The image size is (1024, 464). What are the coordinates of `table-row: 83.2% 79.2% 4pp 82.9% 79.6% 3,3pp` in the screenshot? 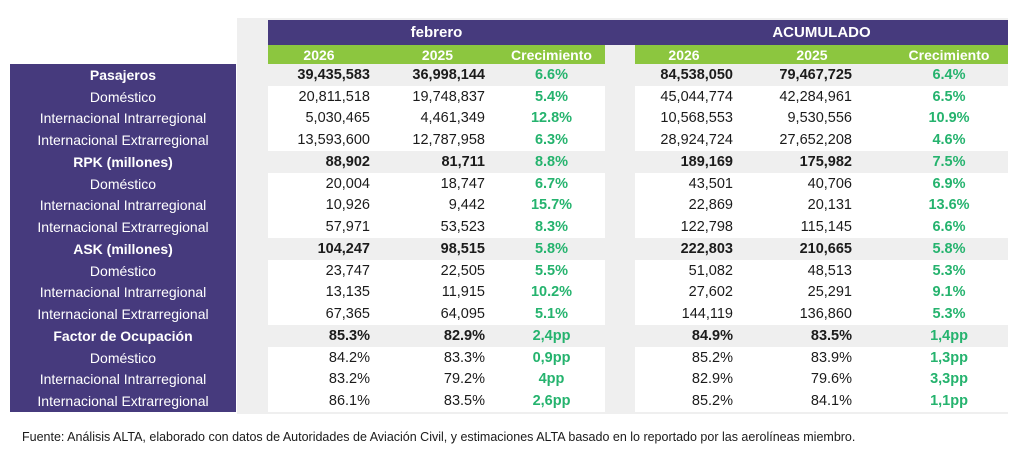 It's located at (638, 379).